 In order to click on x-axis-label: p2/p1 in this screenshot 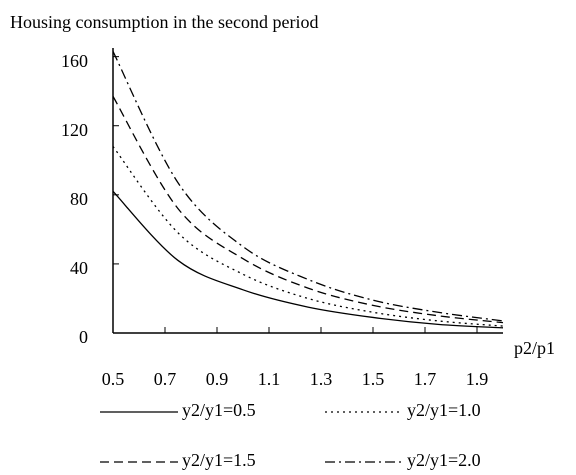, I will do `click(534, 348)`.